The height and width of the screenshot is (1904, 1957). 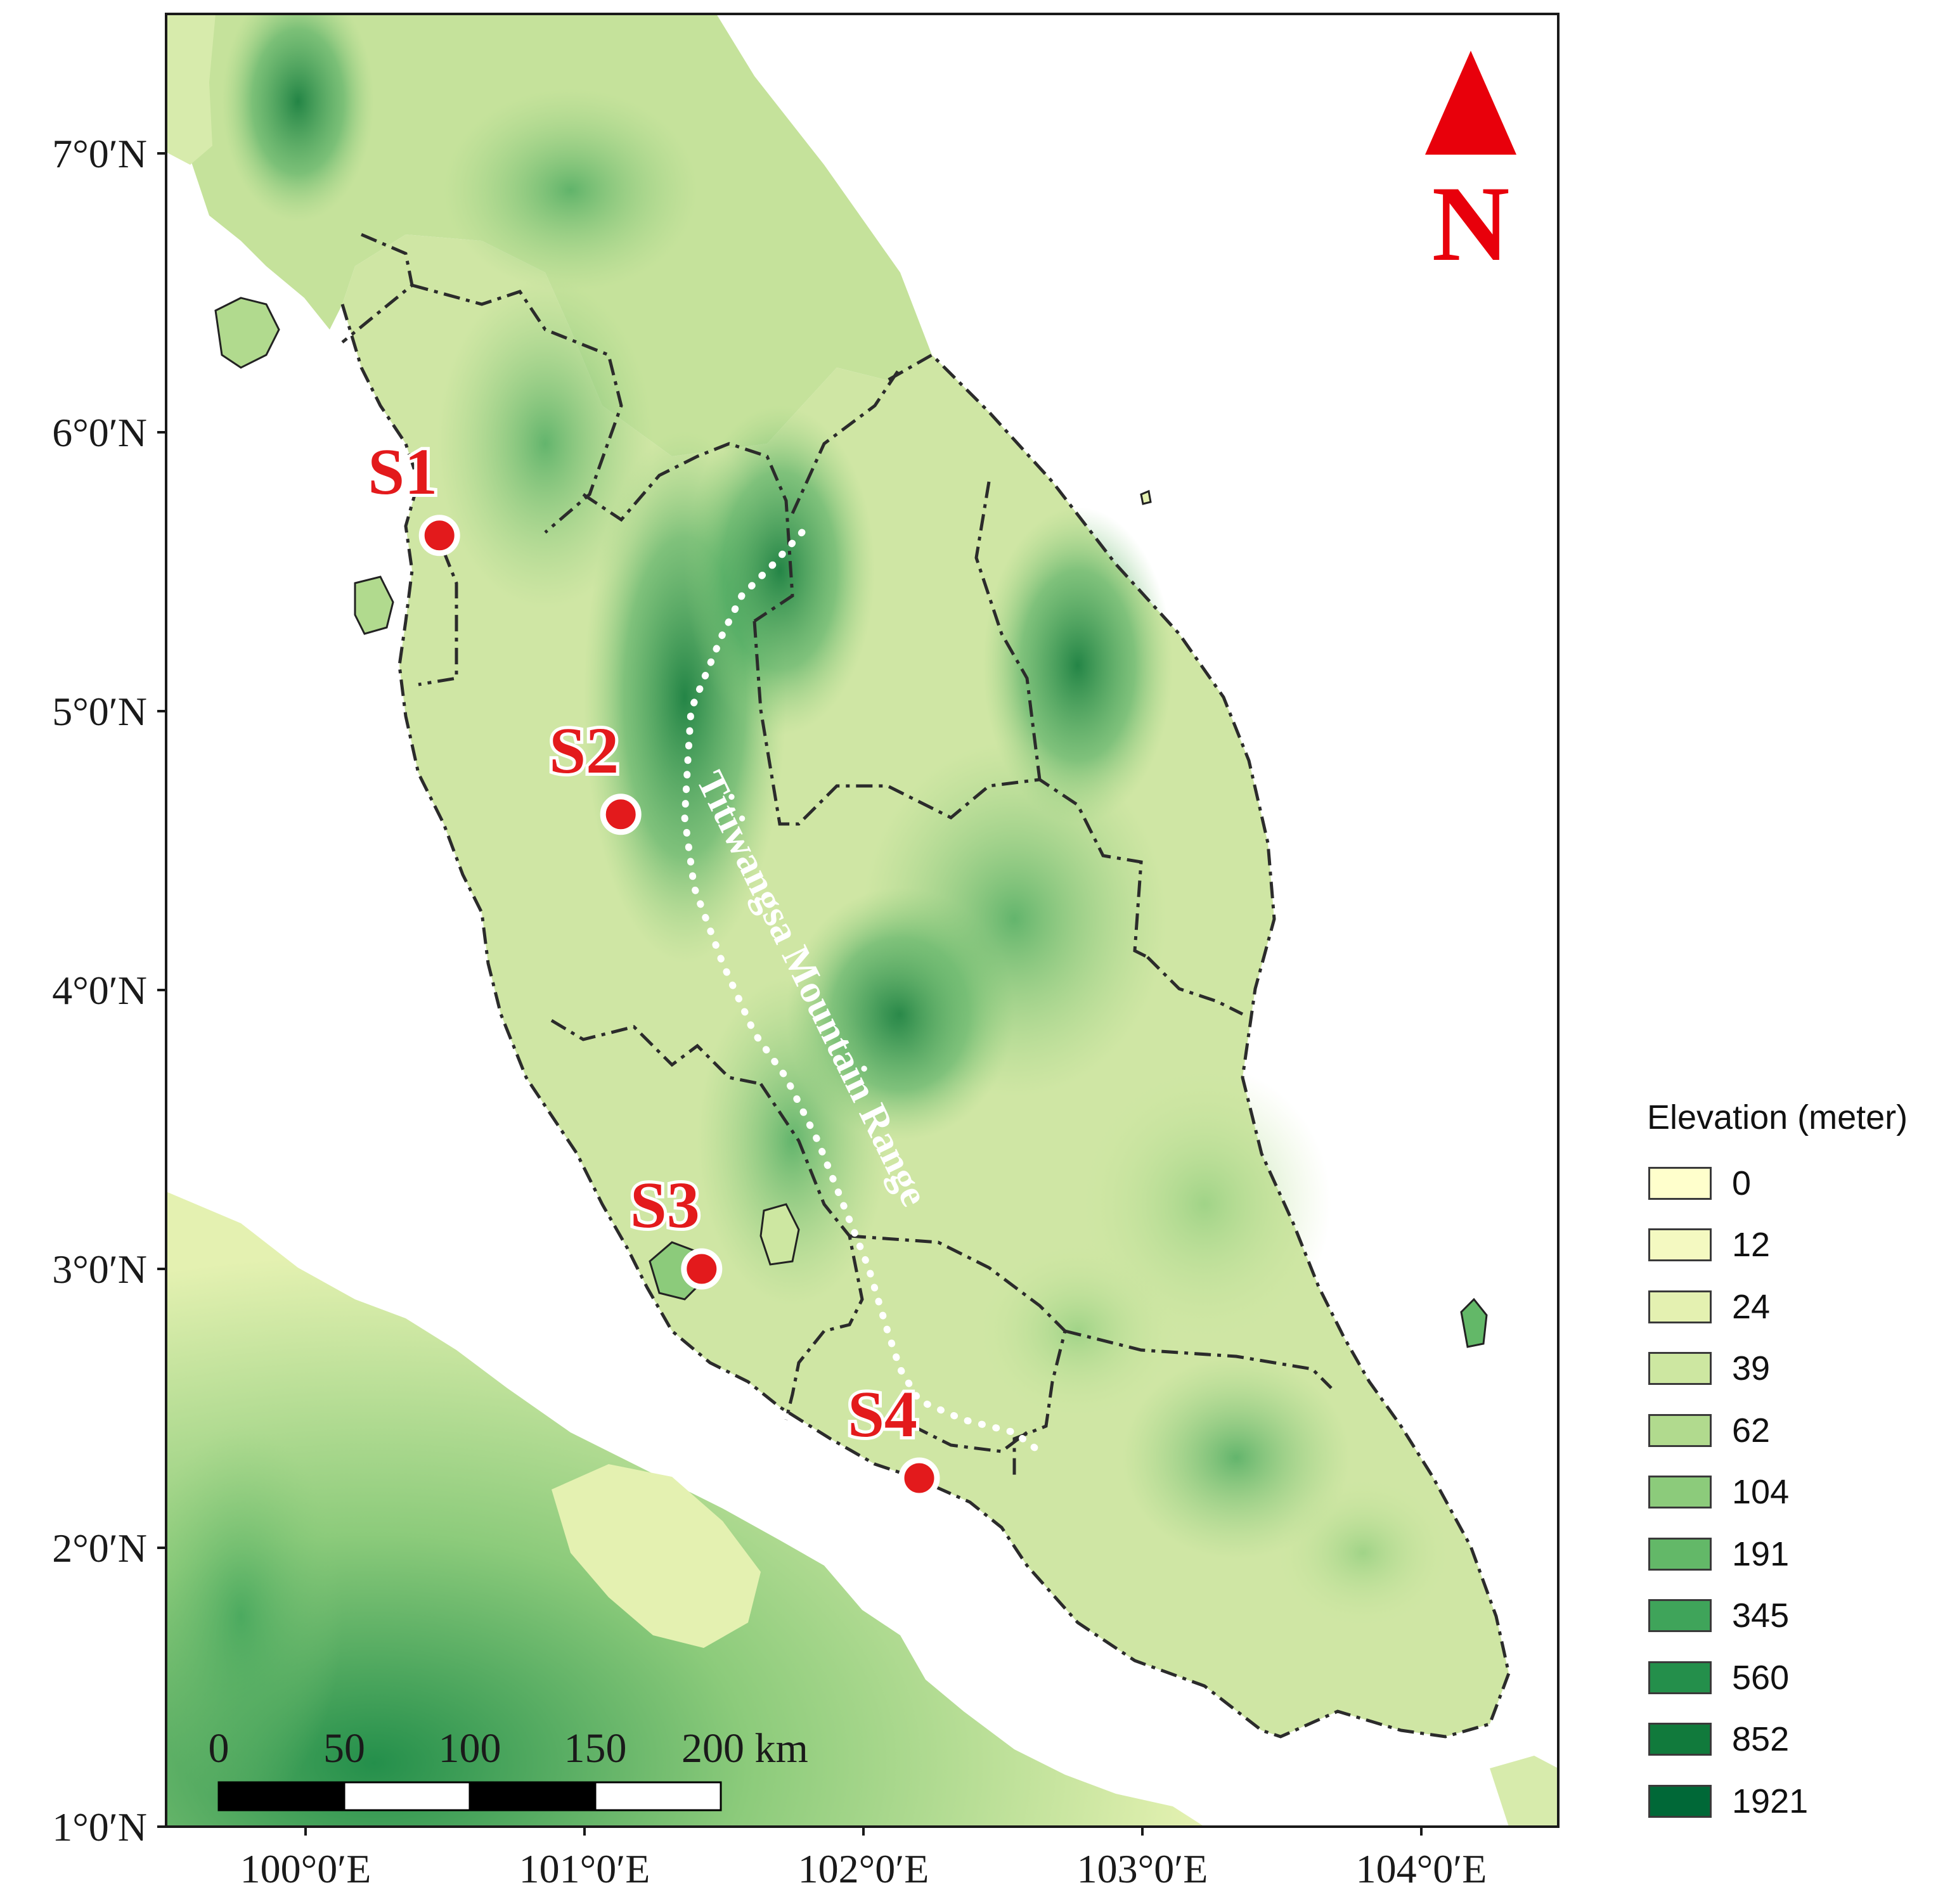 What do you see at coordinates (584, 1868) in the screenshot?
I see `longitude-label: 101°0′E` at bounding box center [584, 1868].